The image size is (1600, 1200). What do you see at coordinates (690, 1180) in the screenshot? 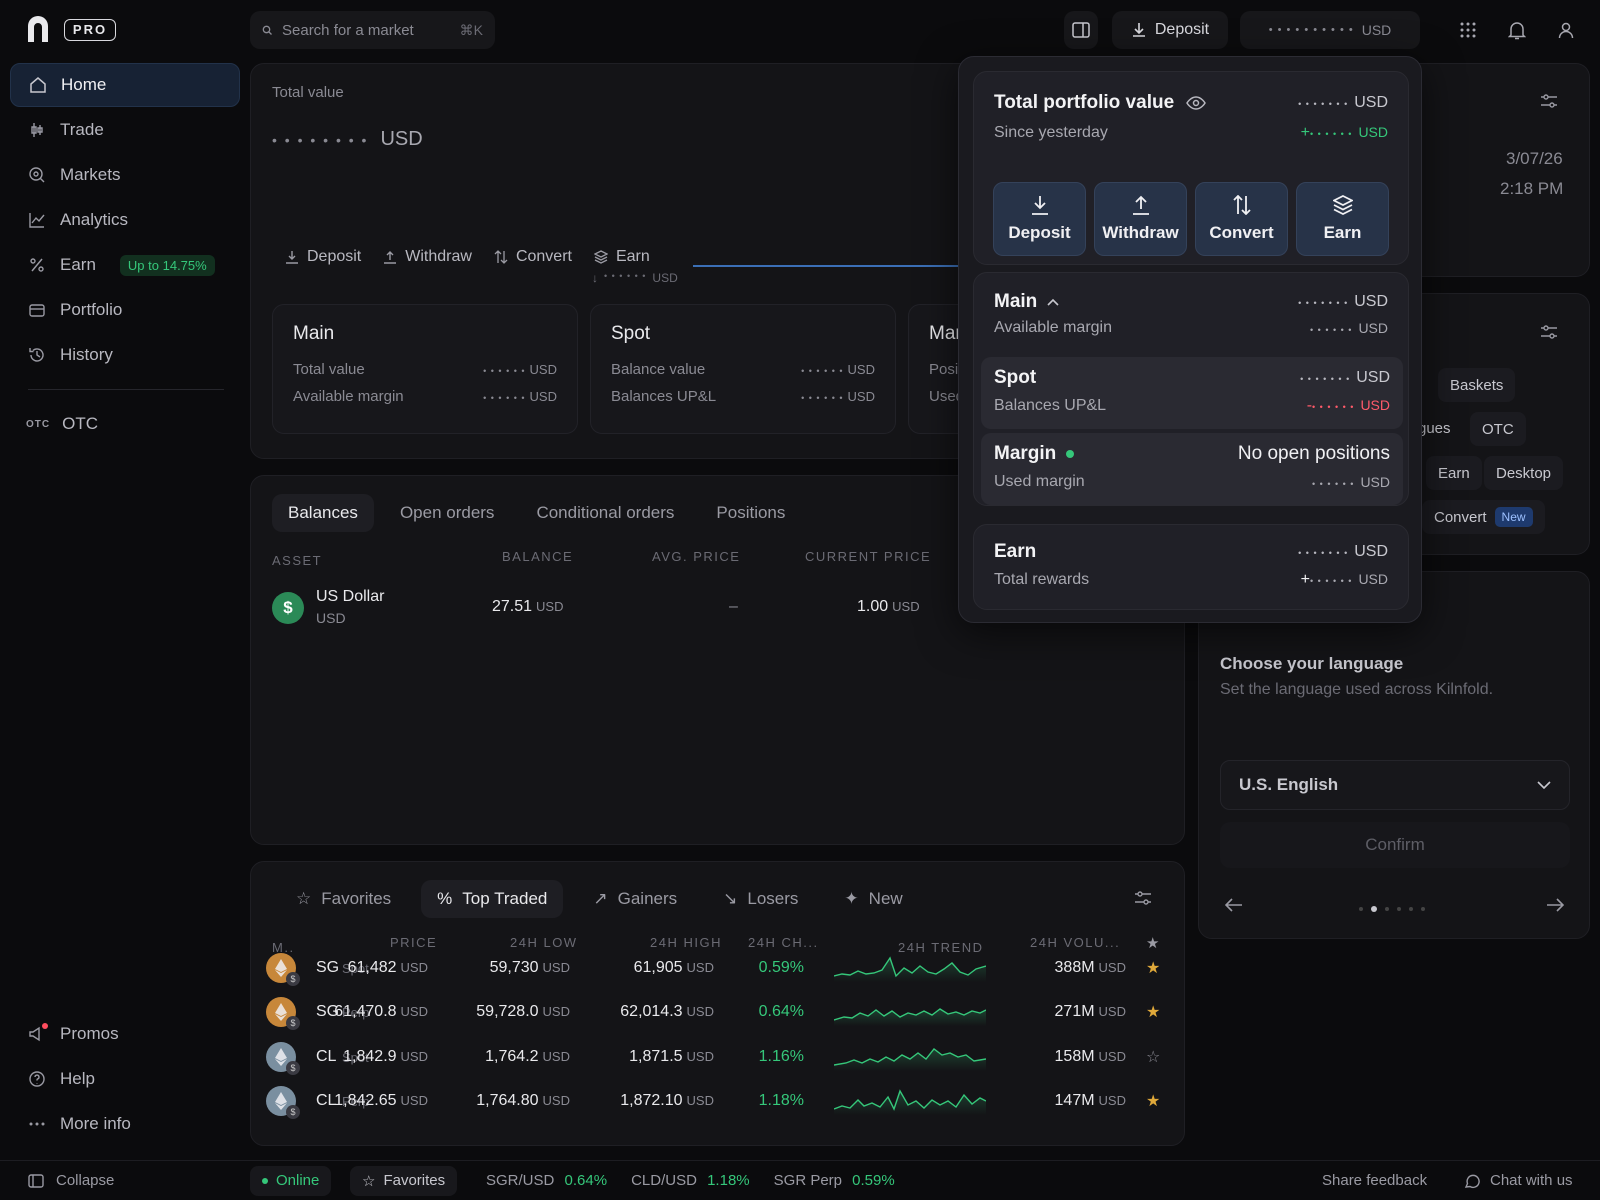
I see `ticker-item: CLD/USD 1.18%` at bounding box center [690, 1180].